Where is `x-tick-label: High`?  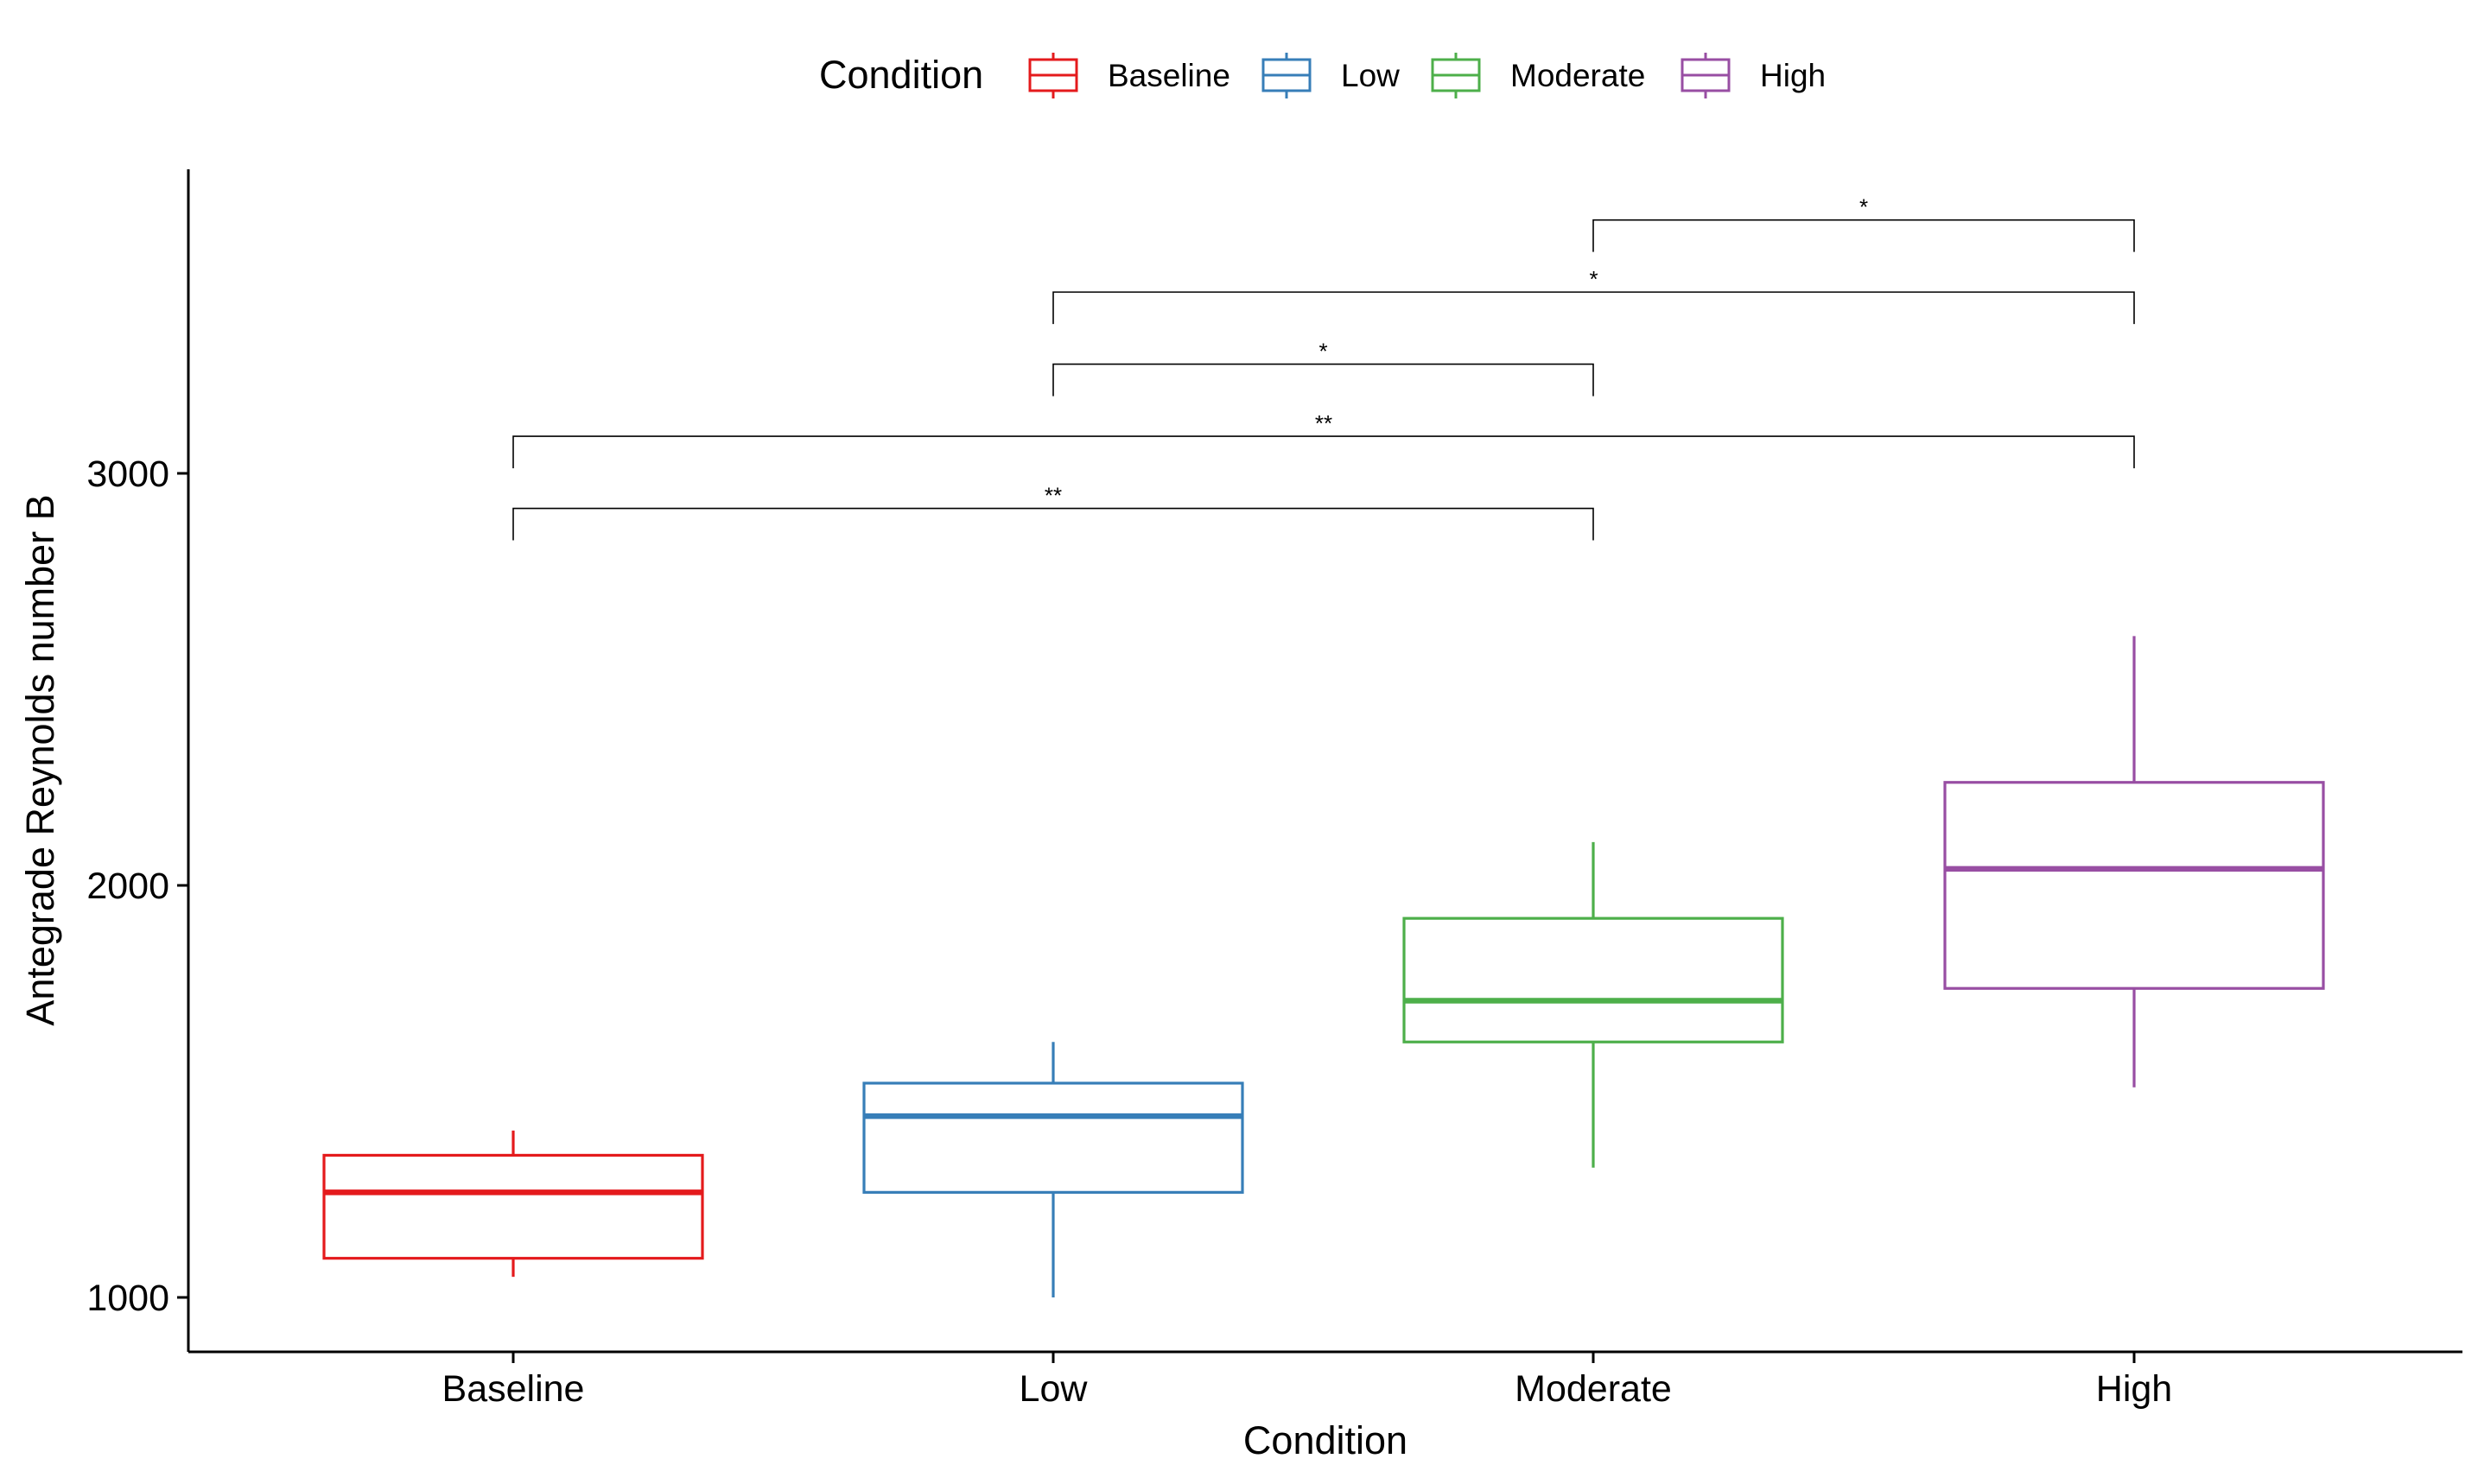 x-tick-label: High is located at coordinates (2134, 1389).